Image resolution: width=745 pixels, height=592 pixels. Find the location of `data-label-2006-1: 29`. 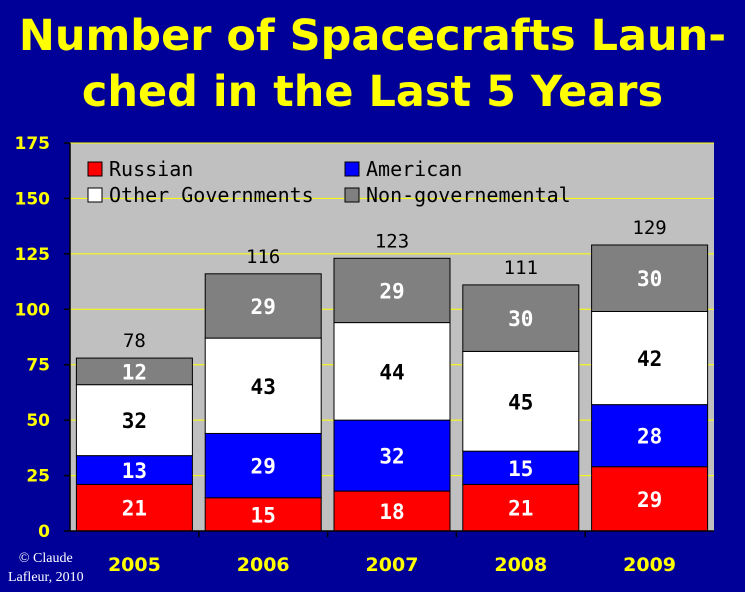

data-label-2006-1: 29 is located at coordinates (263, 467).